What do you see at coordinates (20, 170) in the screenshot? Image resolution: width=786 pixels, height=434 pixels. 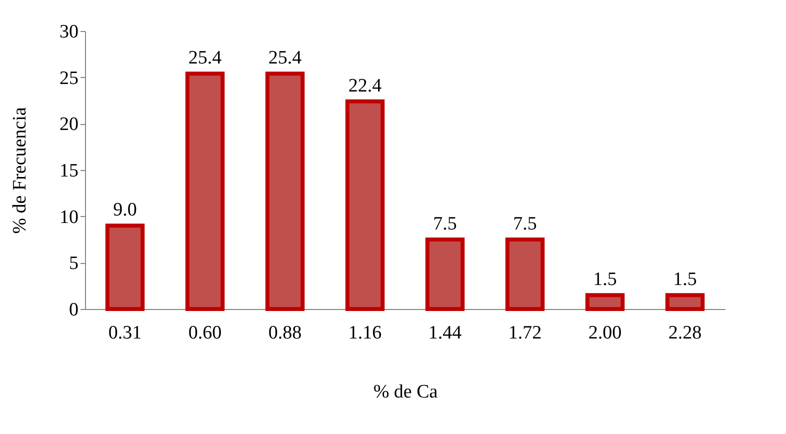 I see `y-axis-title: % de Frecuencia` at bounding box center [20, 170].